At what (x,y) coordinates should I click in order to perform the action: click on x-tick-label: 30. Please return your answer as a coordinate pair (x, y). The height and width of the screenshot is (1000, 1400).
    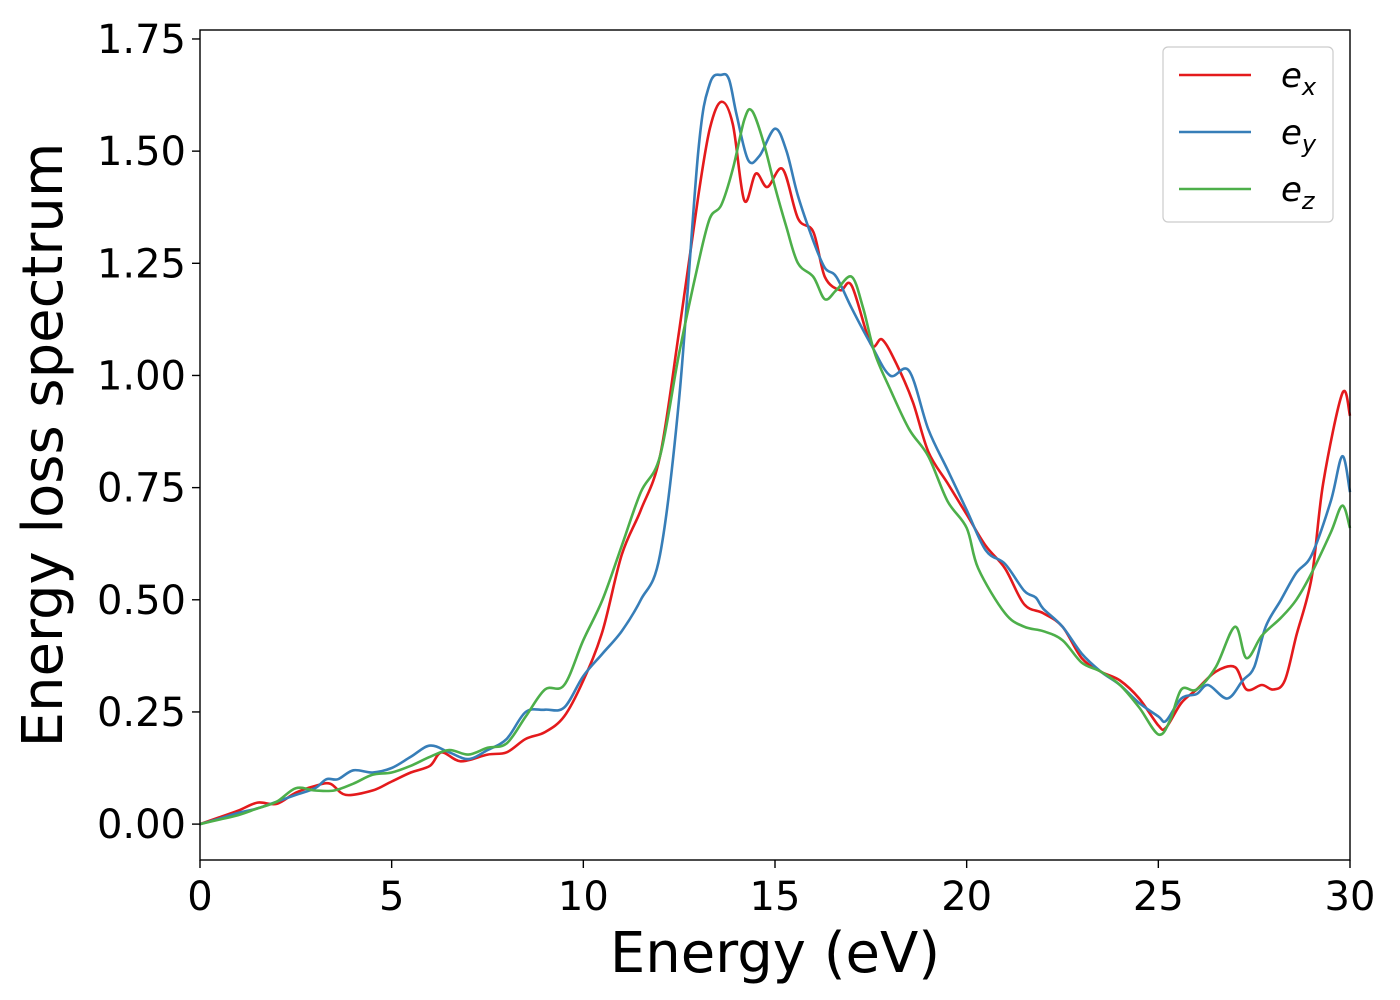
    Looking at the image, I should click on (1350, 897).